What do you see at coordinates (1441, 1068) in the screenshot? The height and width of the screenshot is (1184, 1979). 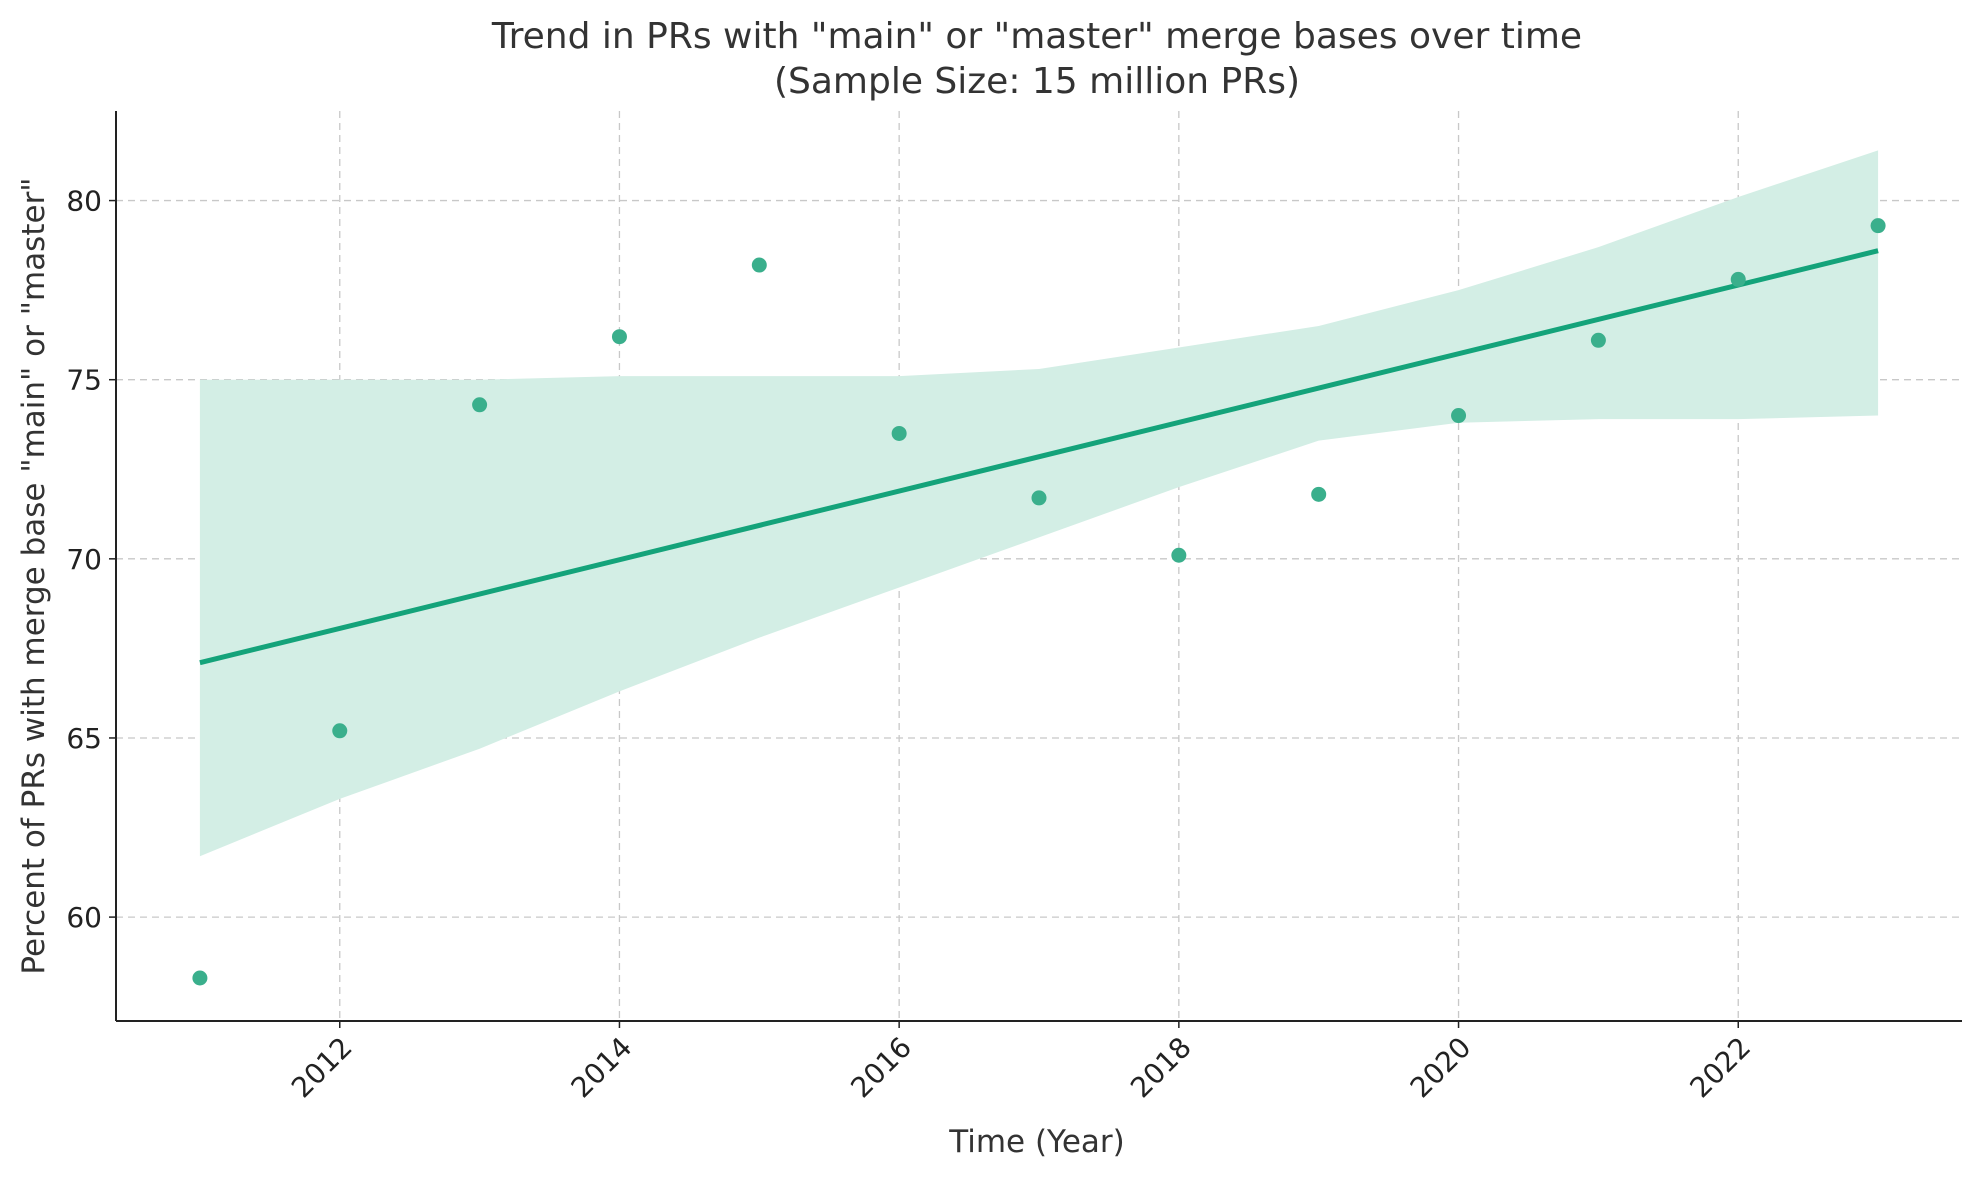 I see `x-tick-label: 2020` at bounding box center [1441, 1068].